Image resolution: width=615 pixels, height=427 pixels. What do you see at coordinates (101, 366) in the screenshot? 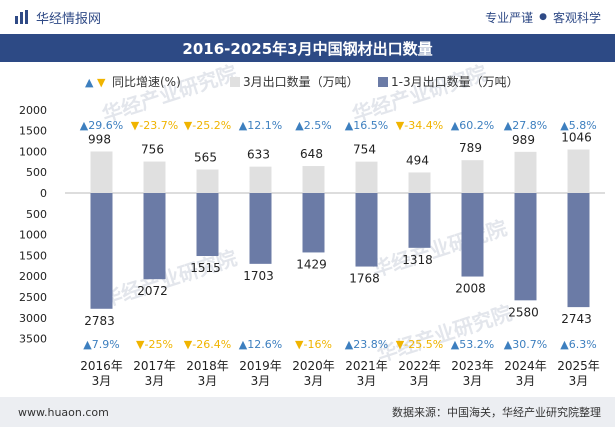
I see `x-tick-line: 2016年` at bounding box center [101, 366].